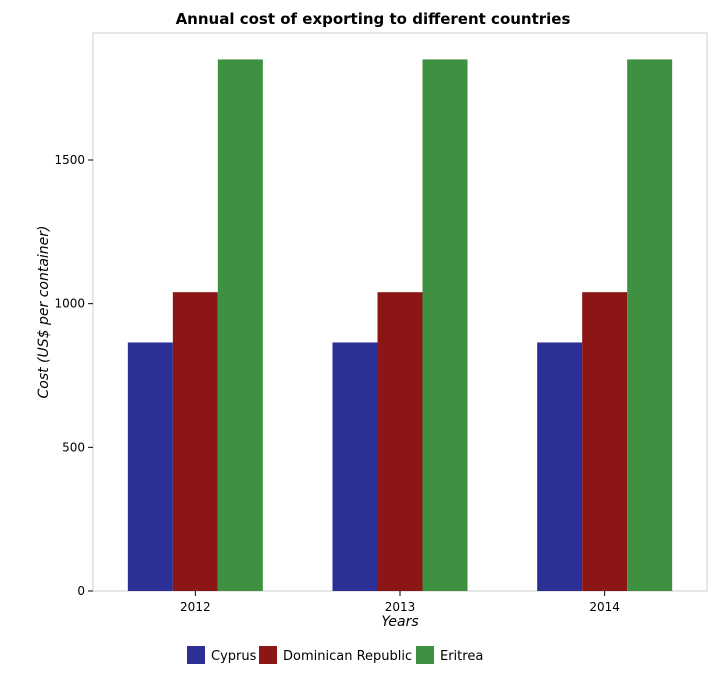  Describe the element at coordinates (604, 607) in the screenshot. I see `x-tick-label: 2014` at that location.